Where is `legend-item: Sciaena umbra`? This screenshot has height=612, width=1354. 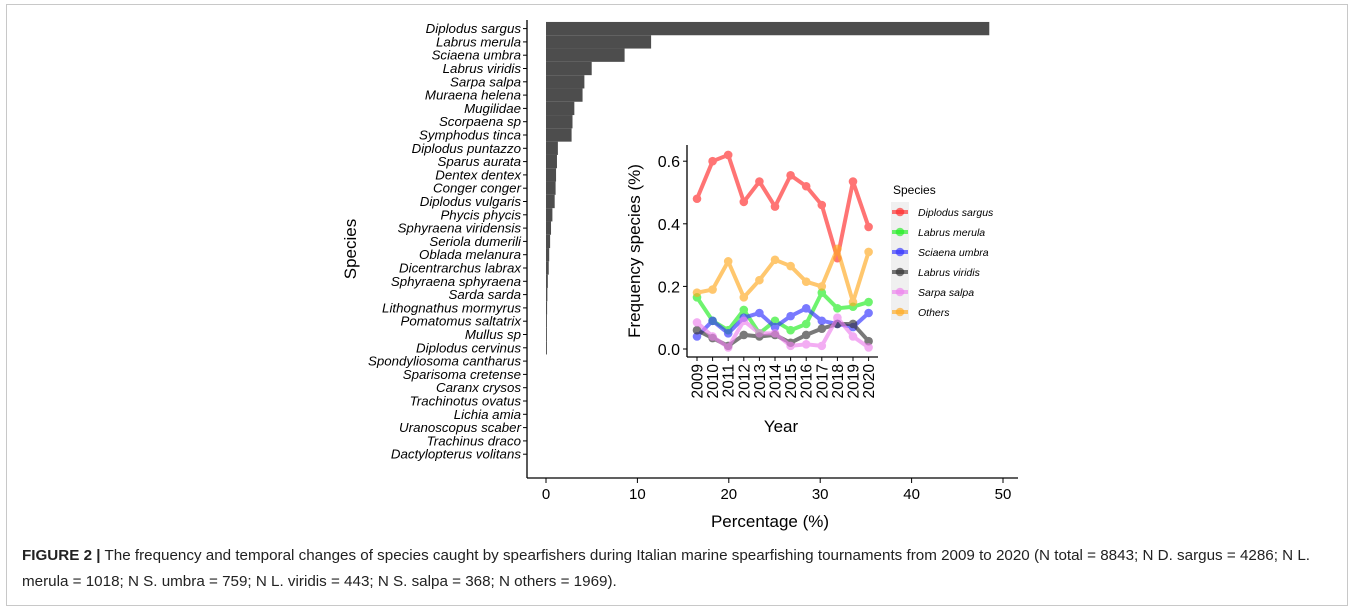
legend-item: Sciaena umbra is located at coordinates (940, 253).